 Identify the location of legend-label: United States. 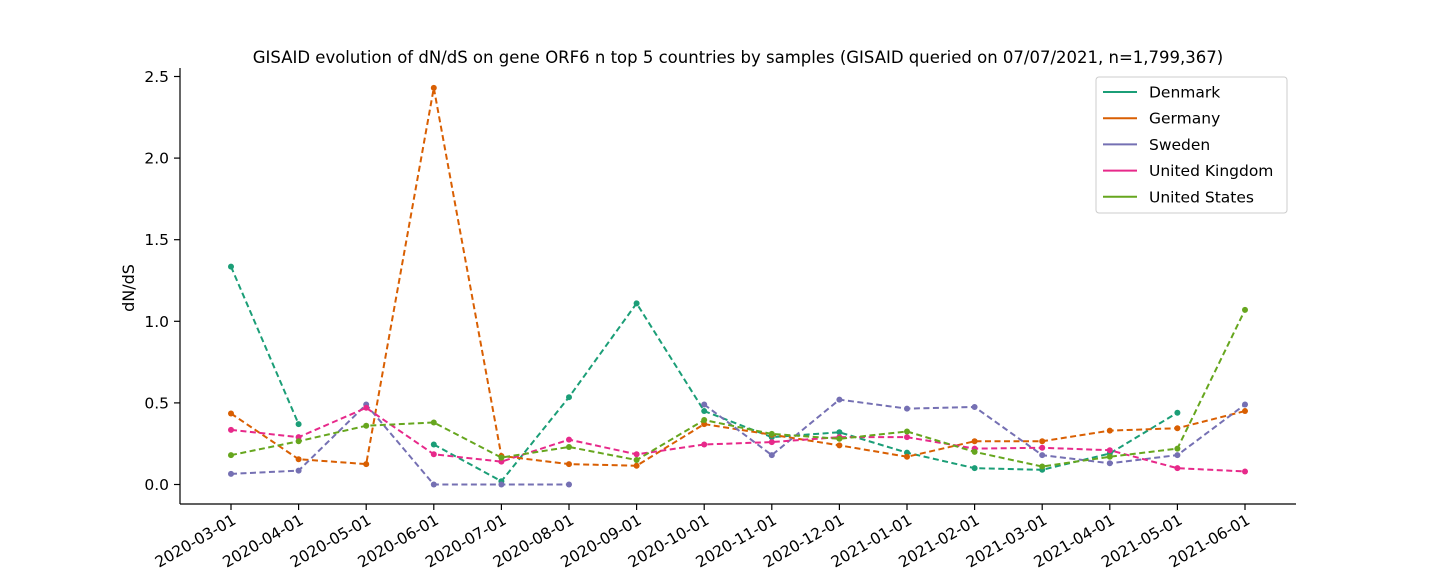
(1201, 197).